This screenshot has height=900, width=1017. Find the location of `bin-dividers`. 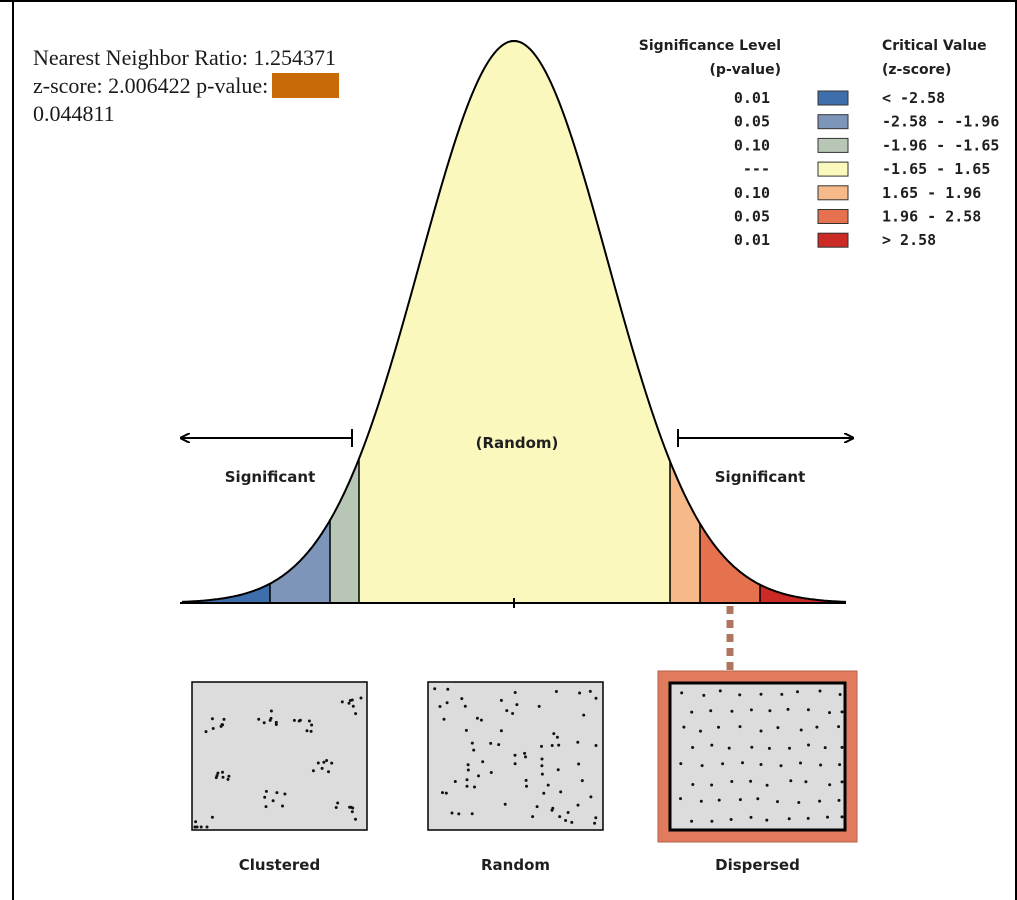

bin-dividers is located at coordinates (515, 530).